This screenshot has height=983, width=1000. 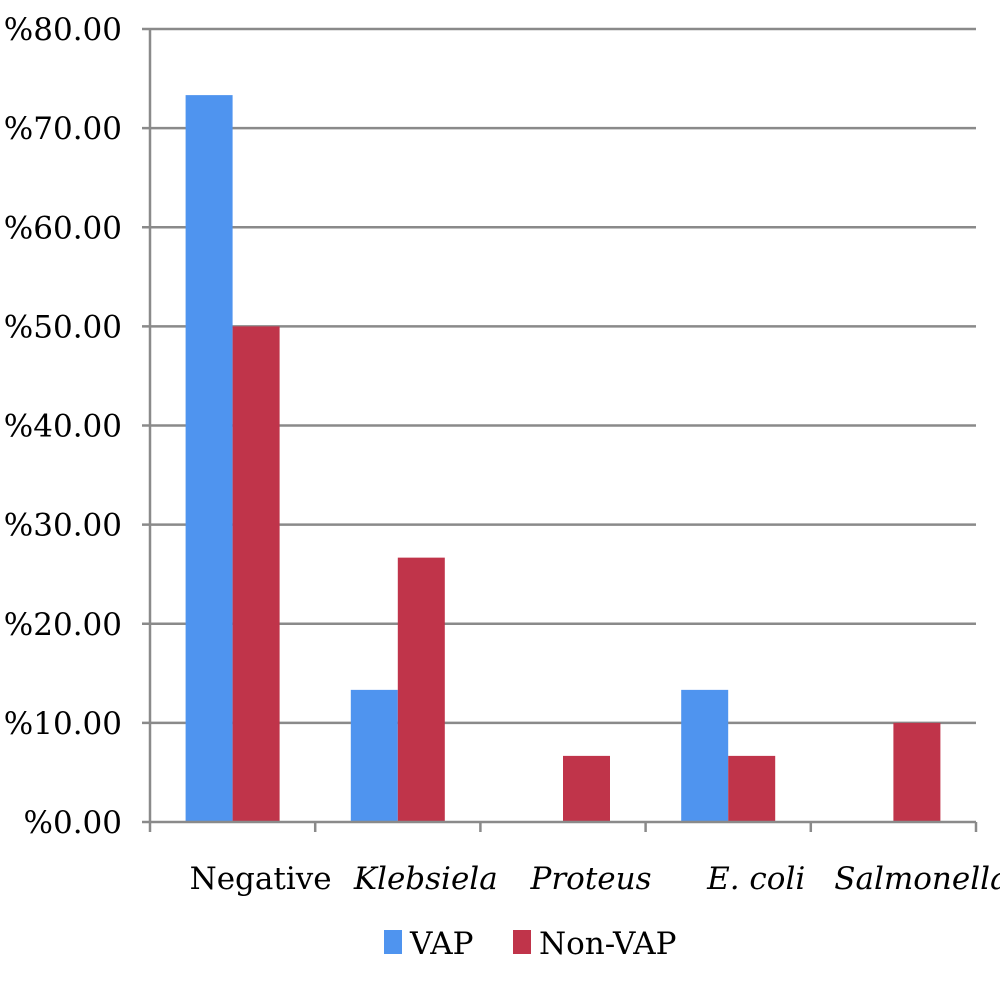 What do you see at coordinates (590, 879) in the screenshot?
I see `x-category-label: Proteus` at bounding box center [590, 879].